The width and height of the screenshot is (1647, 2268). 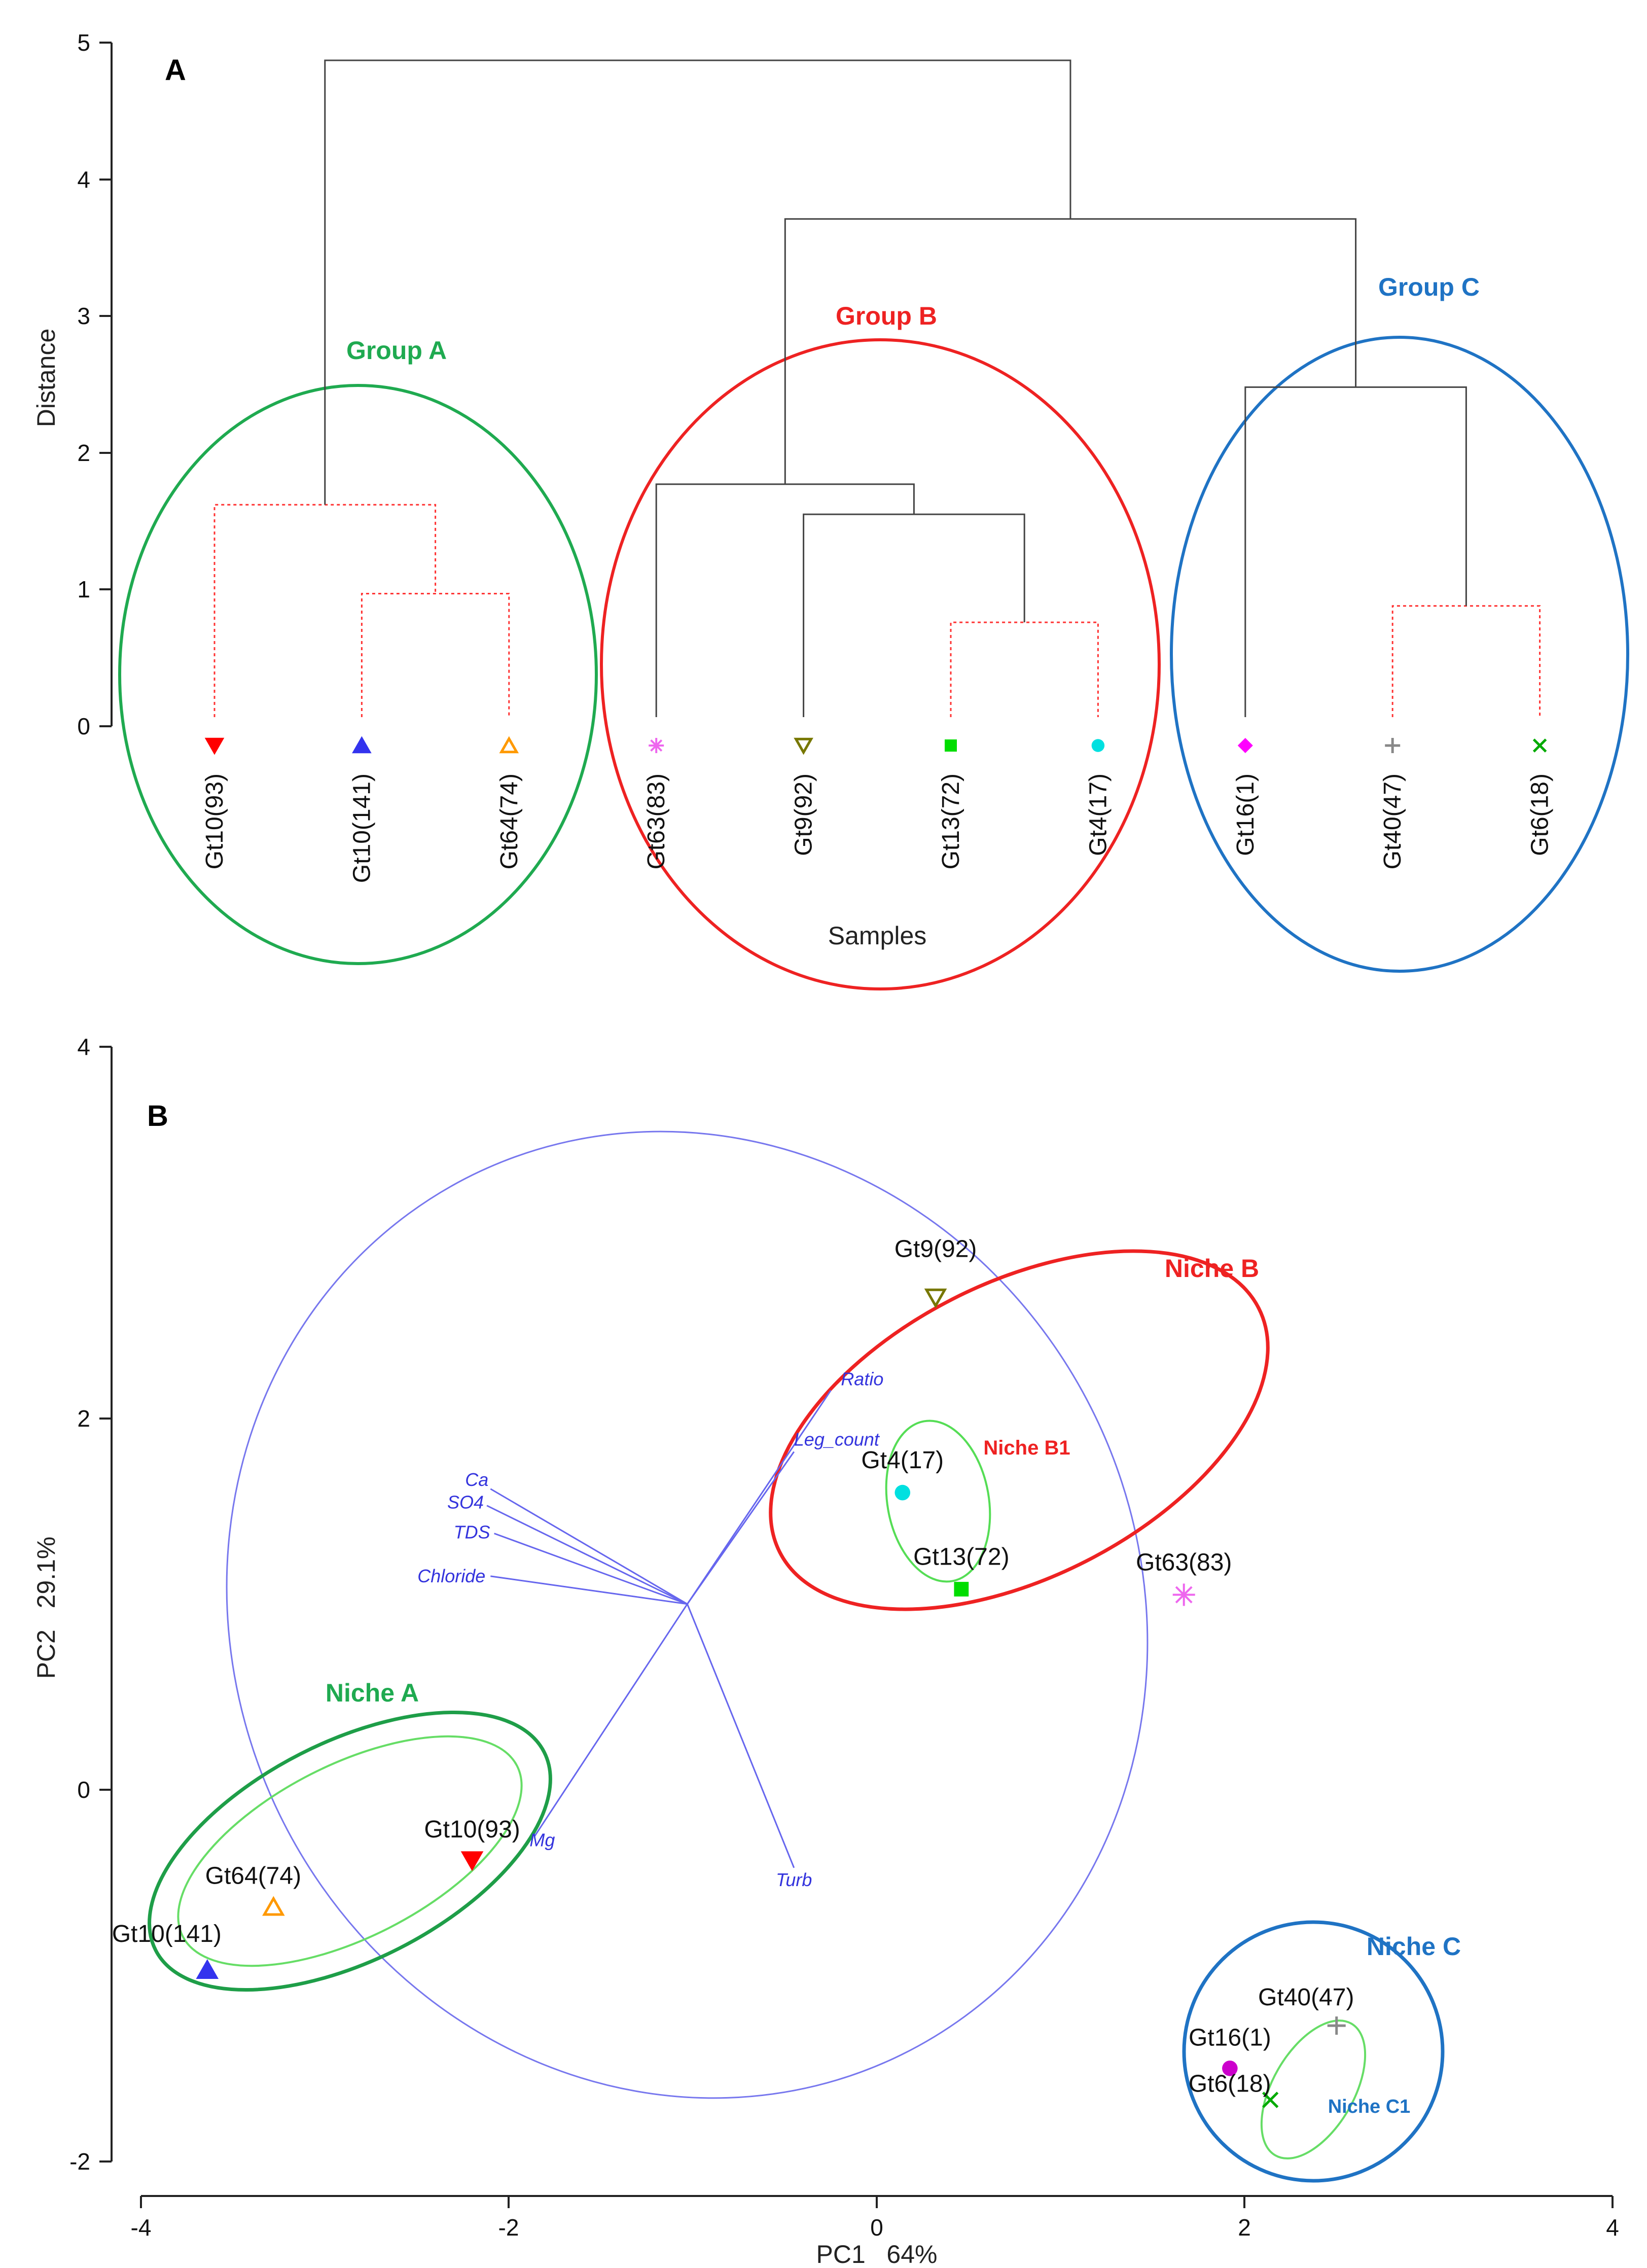 I want to click on leaf-label: Gt6(18), so click(x=1541, y=815).